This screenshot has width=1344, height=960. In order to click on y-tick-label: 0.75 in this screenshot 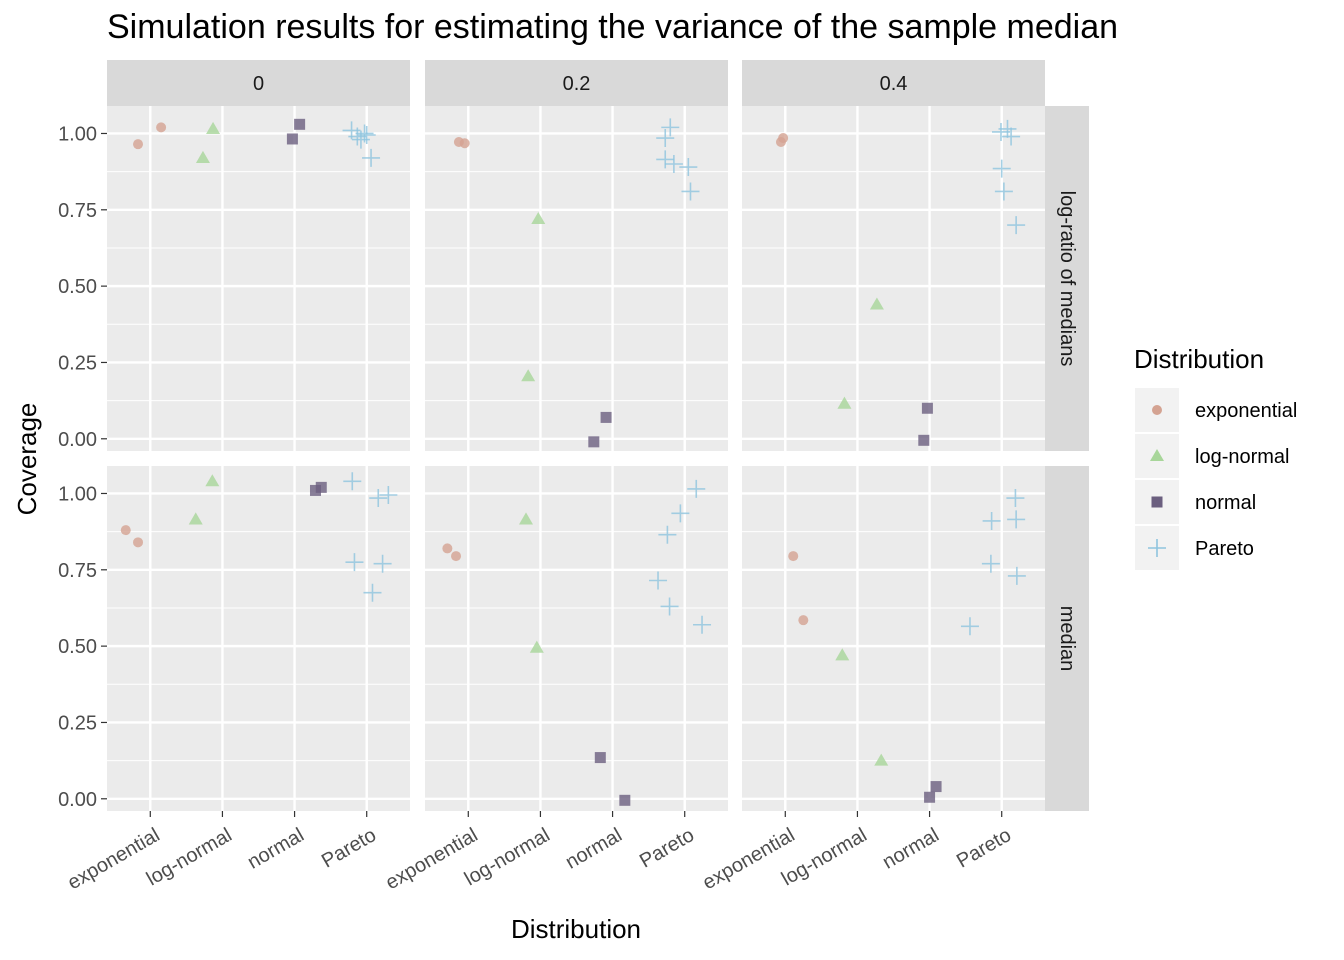, I will do `click(77, 571)`.